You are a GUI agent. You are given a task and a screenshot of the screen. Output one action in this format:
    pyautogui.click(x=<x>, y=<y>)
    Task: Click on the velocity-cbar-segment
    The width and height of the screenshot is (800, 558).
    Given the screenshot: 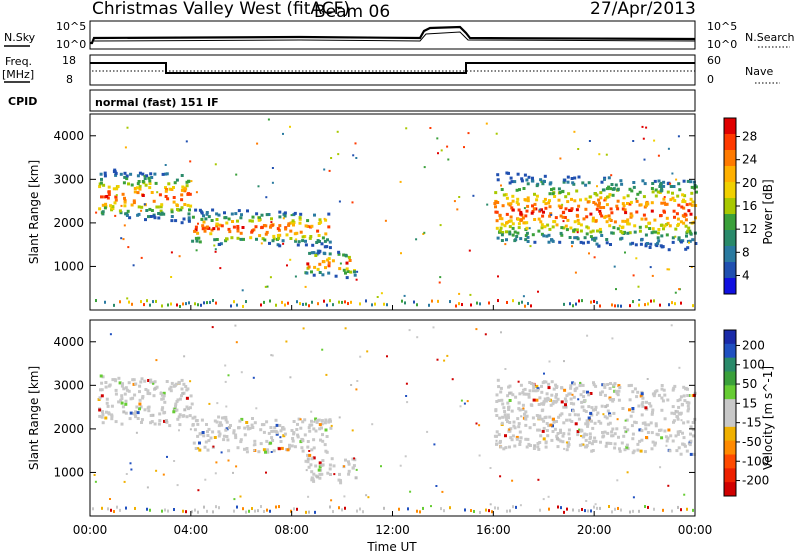 What is the action you would take?
    pyautogui.click(x=730, y=475)
    